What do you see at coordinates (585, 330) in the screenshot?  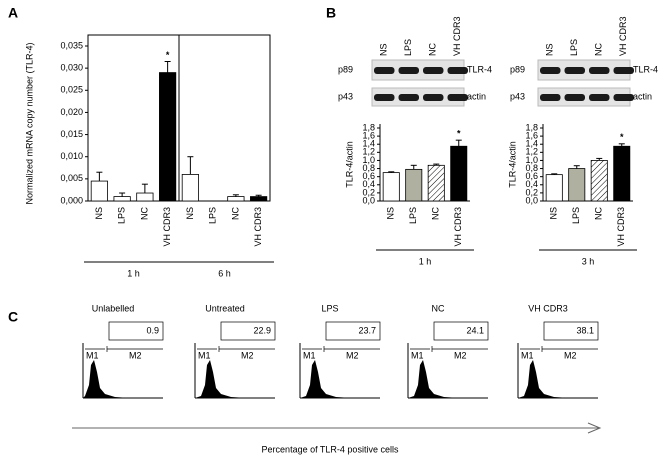 I see `positive-value: 38.1` at bounding box center [585, 330].